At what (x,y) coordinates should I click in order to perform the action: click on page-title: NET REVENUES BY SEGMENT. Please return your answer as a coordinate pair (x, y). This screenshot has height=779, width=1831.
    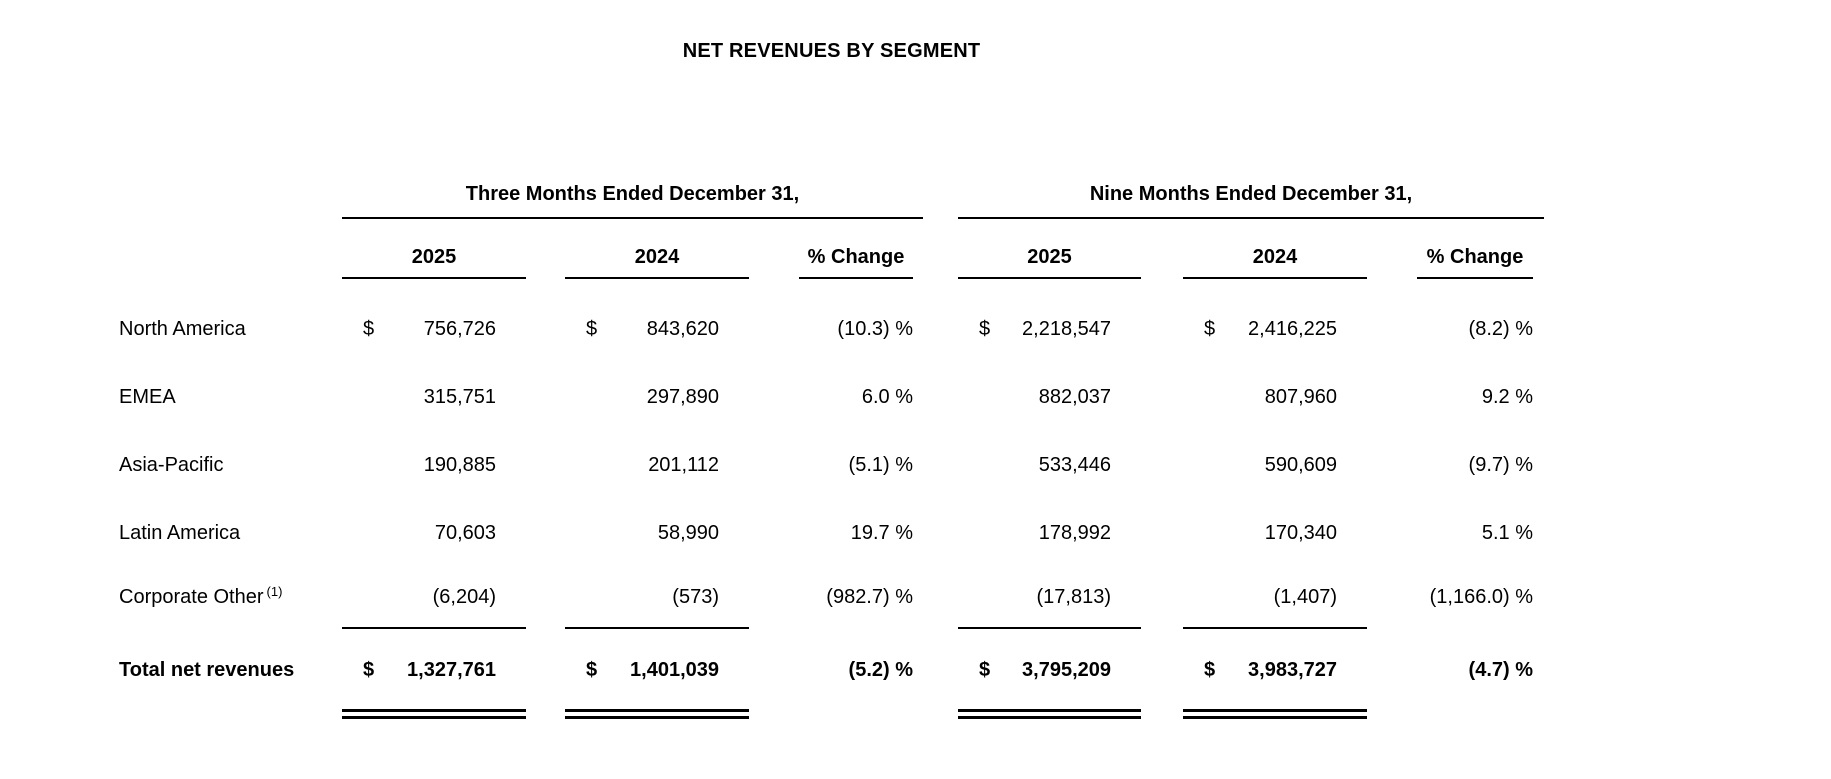
    Looking at the image, I should click on (831, 51).